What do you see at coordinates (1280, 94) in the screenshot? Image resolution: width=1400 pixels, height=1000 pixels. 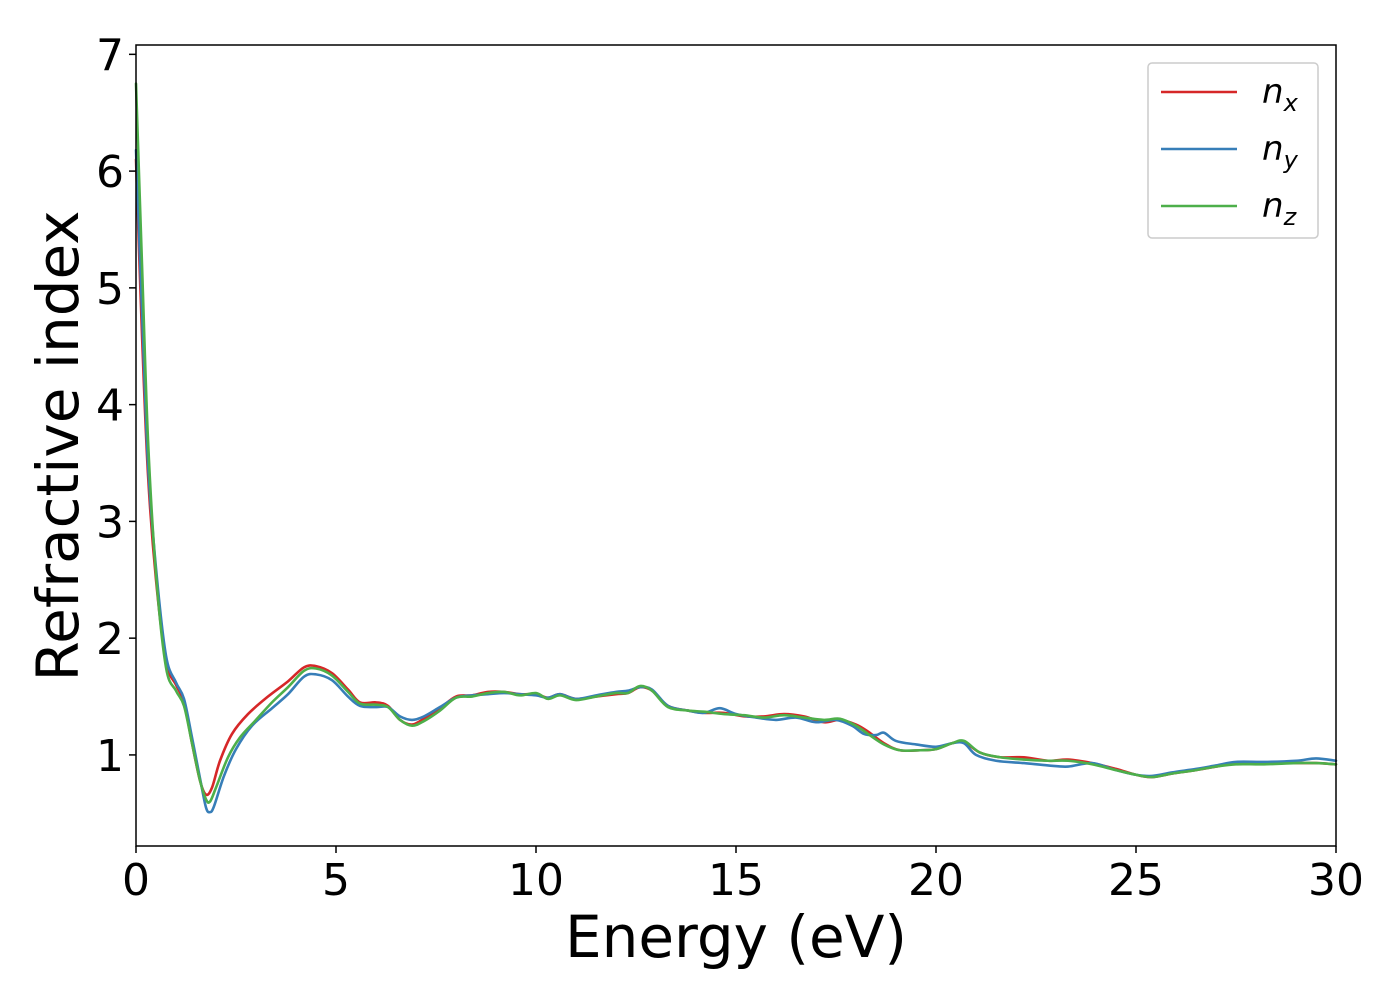 I see `legend-label-nx: nx` at bounding box center [1280, 94].